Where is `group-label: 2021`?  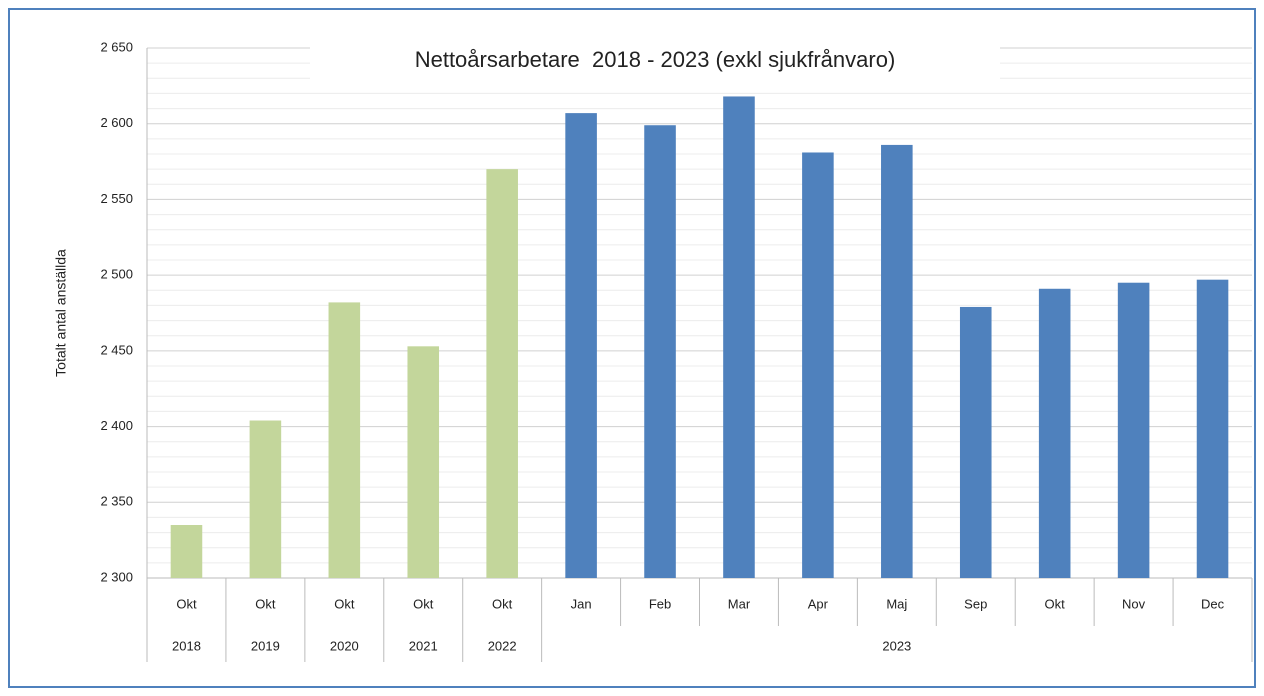 group-label: 2021 is located at coordinates (423, 645).